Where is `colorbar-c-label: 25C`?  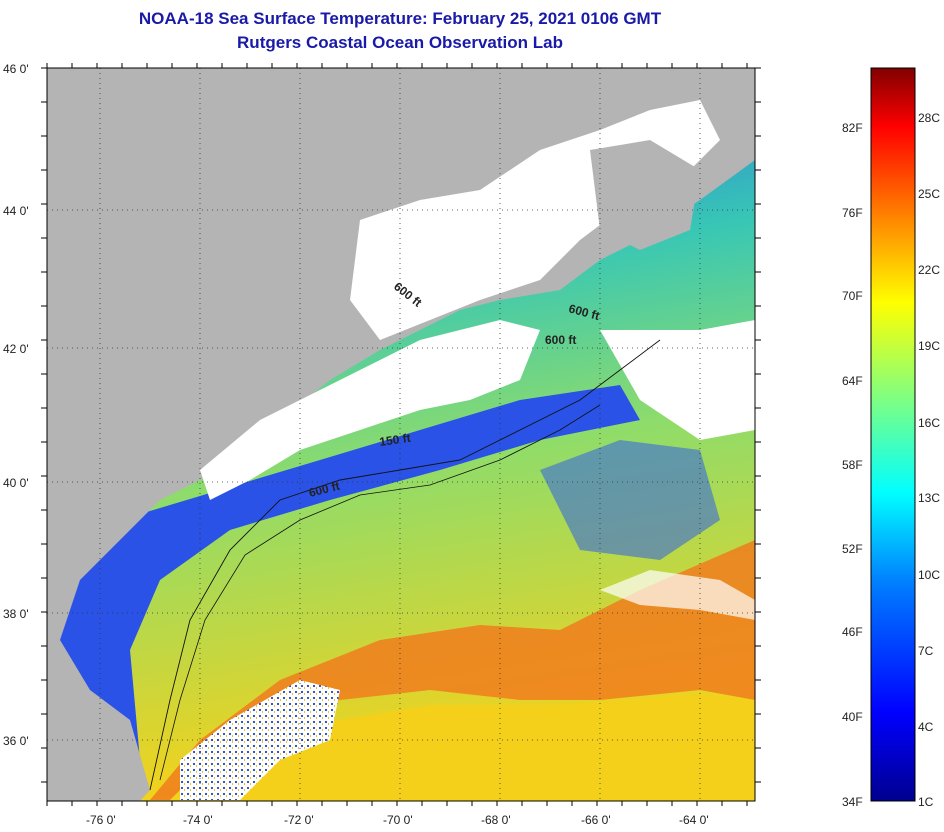
colorbar-c-label: 25C is located at coordinates (929, 194).